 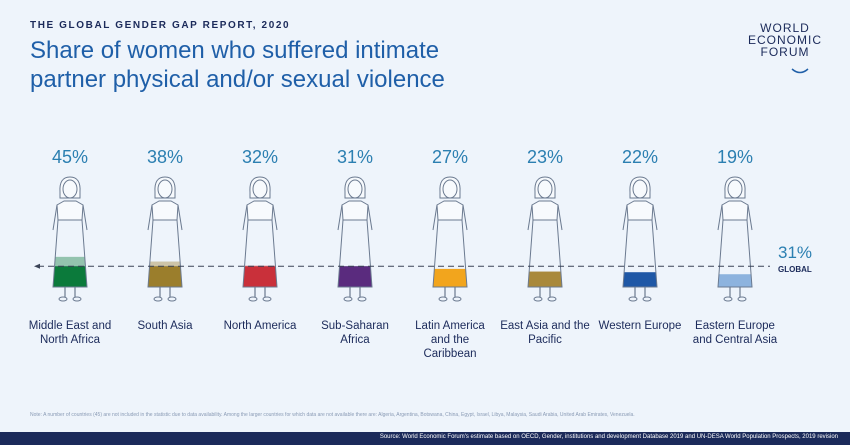 I want to click on source-bar, so click(x=425, y=438).